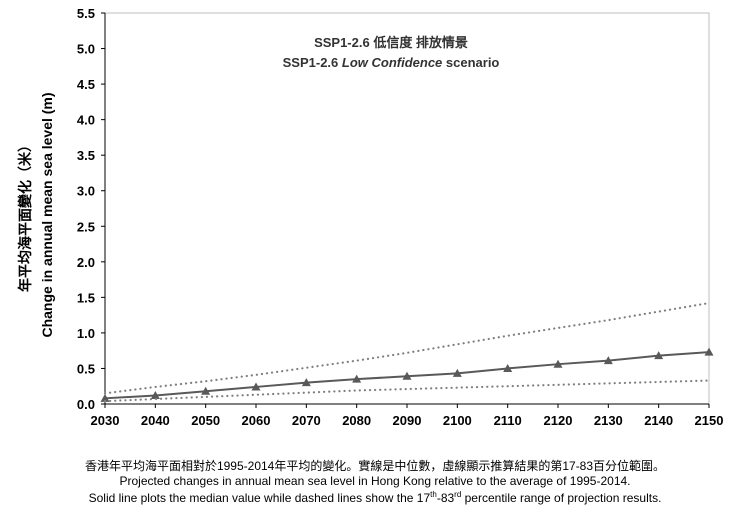 The height and width of the screenshot is (522, 750). I want to click on y-axis-label-en: Change in annual mean sea level (m), so click(47, 214).